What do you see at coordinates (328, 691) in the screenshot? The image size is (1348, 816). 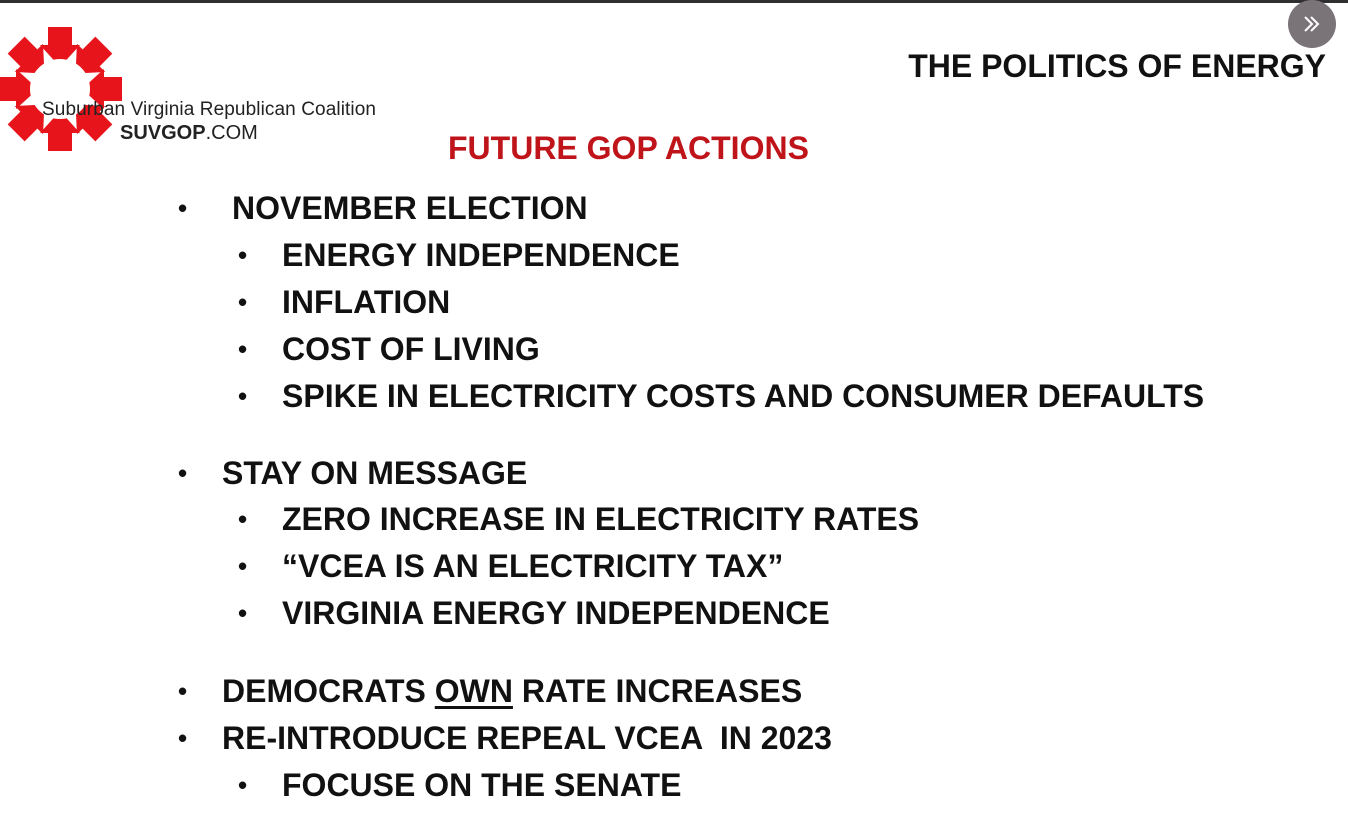 I see `list-item-text-part: DEMOCRATS` at bounding box center [328, 691].